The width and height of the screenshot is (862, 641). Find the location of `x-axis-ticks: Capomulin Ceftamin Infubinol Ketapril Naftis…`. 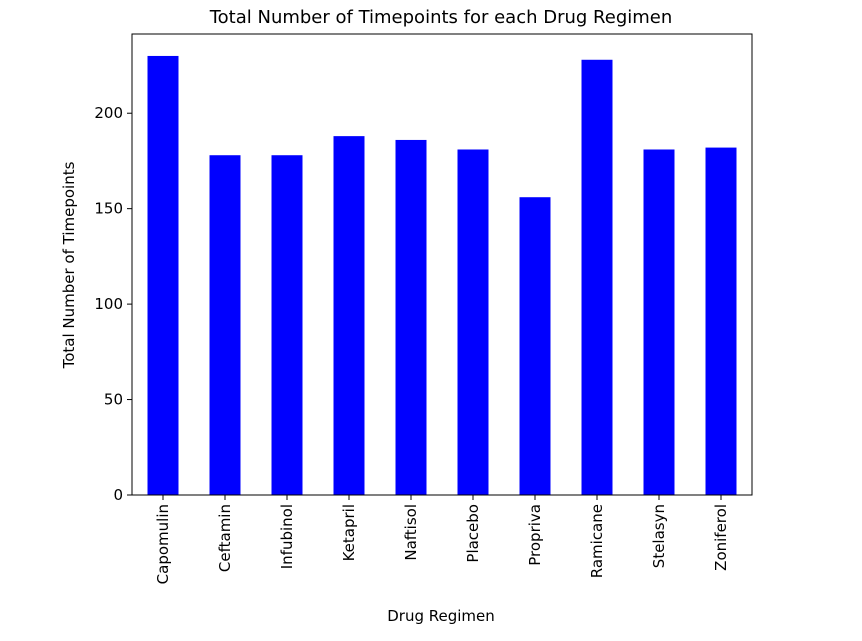

x-axis-ticks: Capomulin Ceftamin Infubinol Ketapril Naftis… is located at coordinates (442, 539).